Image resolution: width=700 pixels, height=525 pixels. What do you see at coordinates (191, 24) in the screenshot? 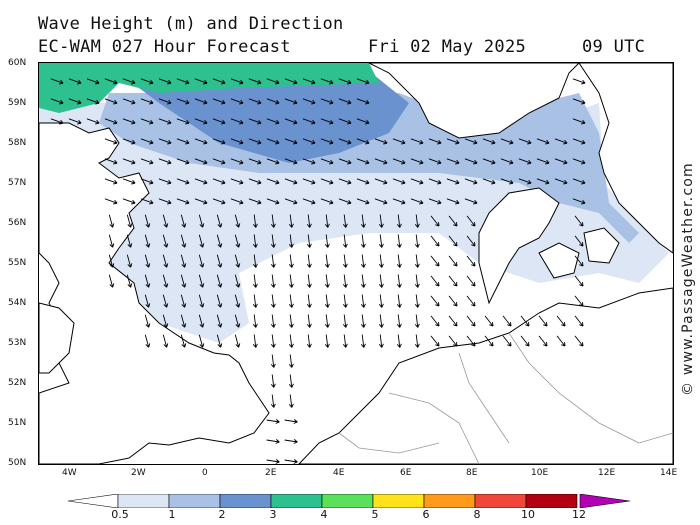
I see `map-title: Wave Height (m) and Direction` at bounding box center [191, 24].